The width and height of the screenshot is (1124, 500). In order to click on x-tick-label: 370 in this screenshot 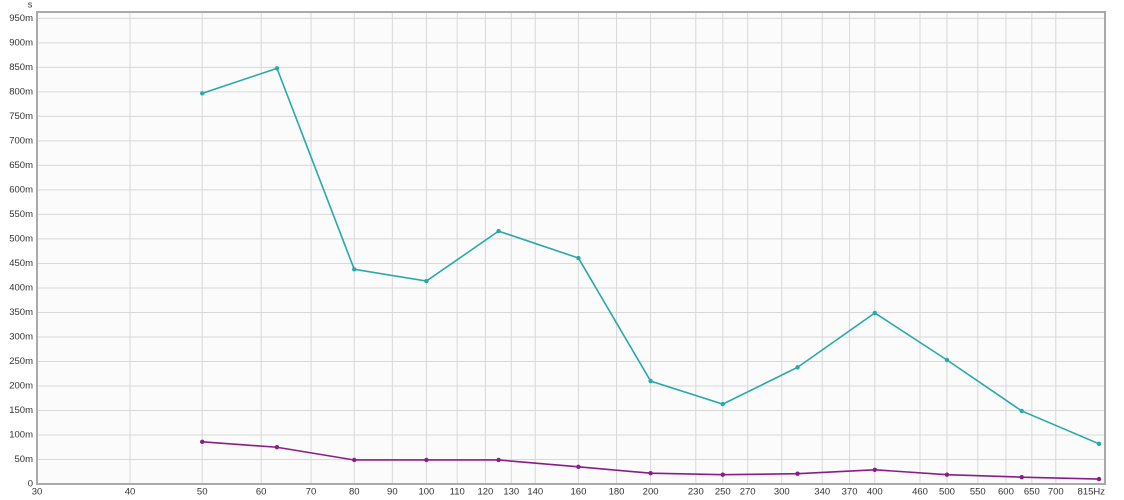, I will do `click(850, 492)`.